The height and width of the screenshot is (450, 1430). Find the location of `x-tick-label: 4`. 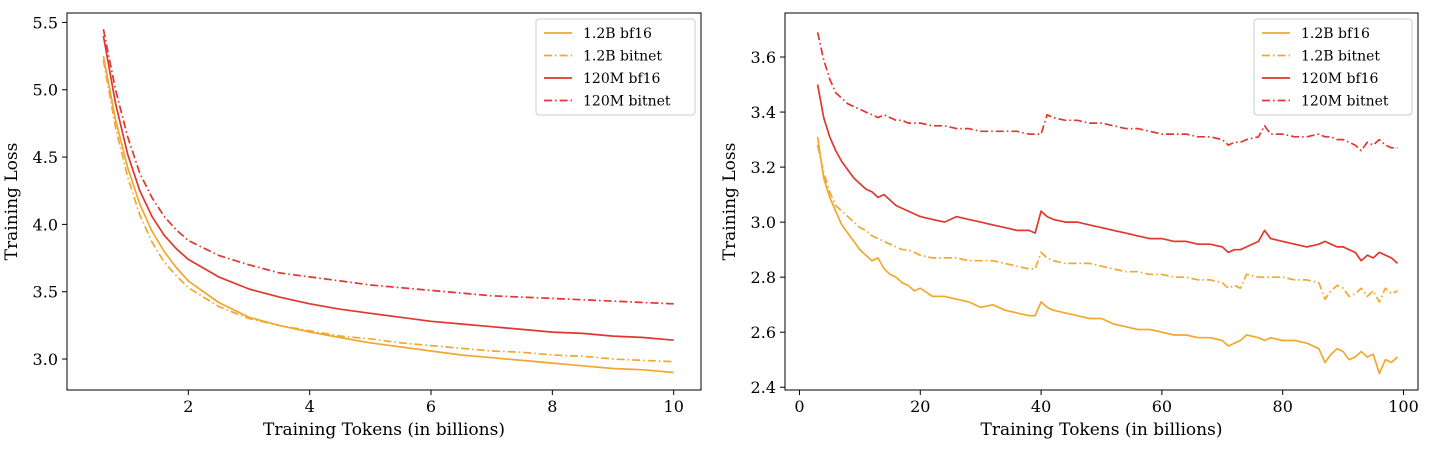

x-tick-label: 4 is located at coordinates (310, 406).